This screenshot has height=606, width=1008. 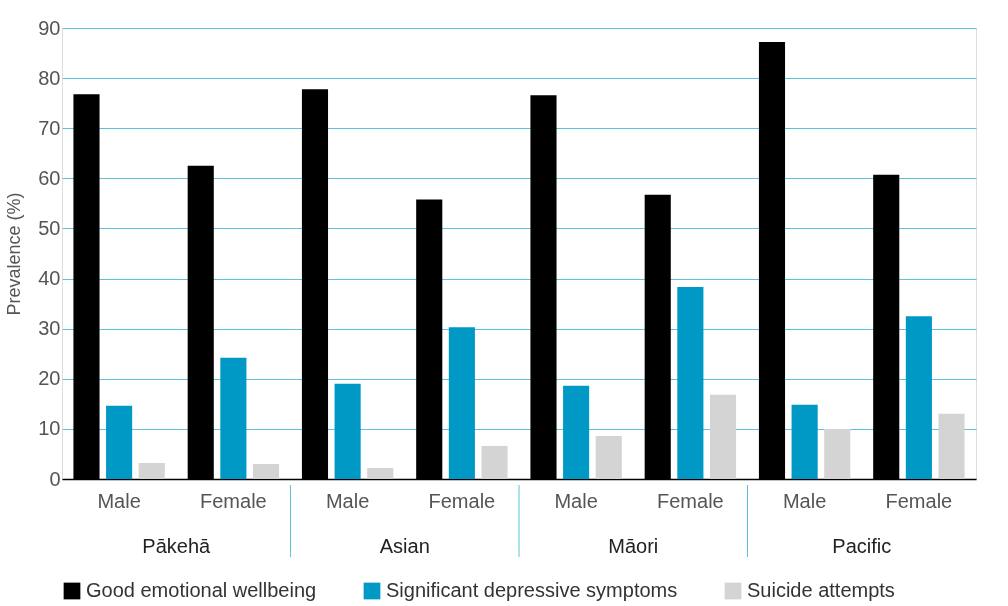 What do you see at coordinates (49, 278) in the screenshot?
I see `y-tick-label: 40` at bounding box center [49, 278].